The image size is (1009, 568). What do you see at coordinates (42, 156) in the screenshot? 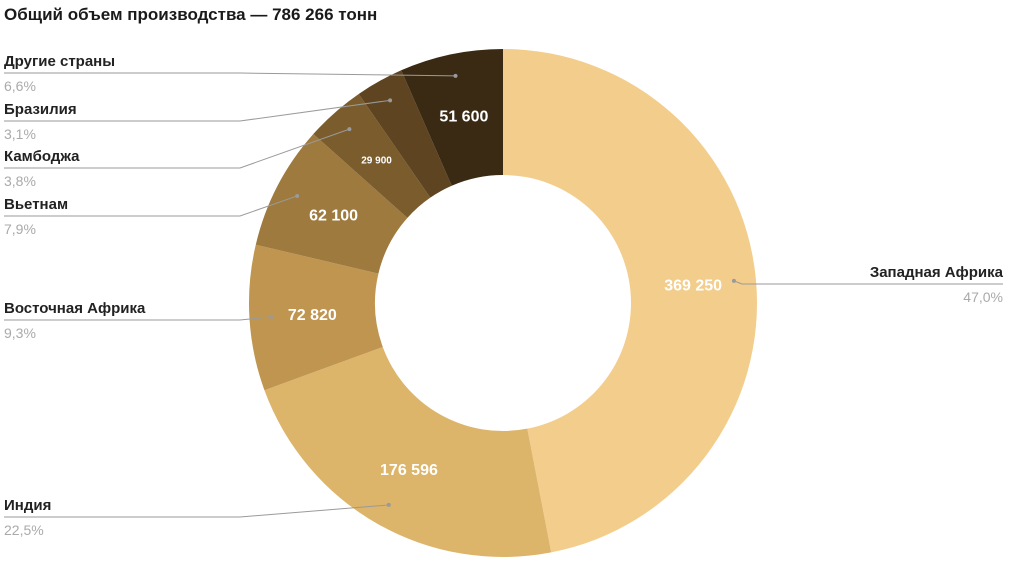
I see `category-label-4: Камбоджа` at bounding box center [42, 156].